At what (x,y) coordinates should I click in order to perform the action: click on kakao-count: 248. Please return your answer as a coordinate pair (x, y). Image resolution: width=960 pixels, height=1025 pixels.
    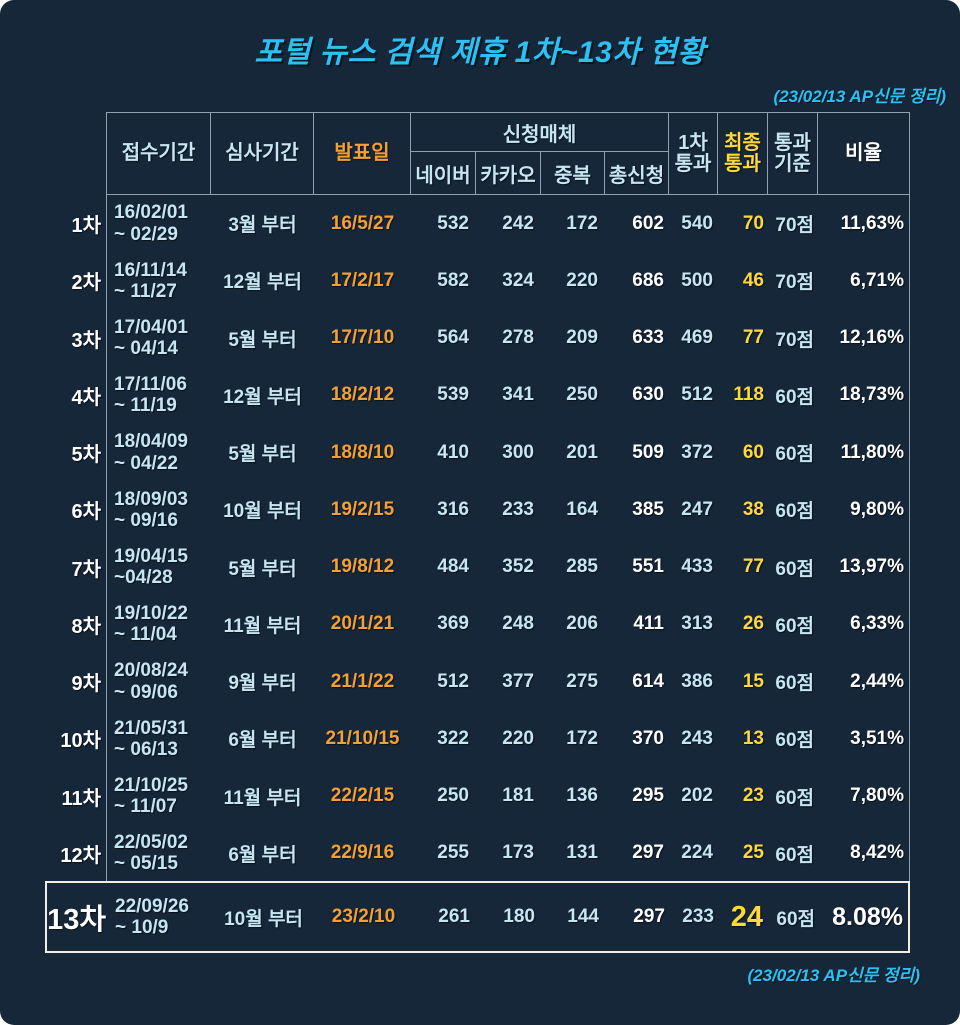
    Looking at the image, I should click on (518, 624).